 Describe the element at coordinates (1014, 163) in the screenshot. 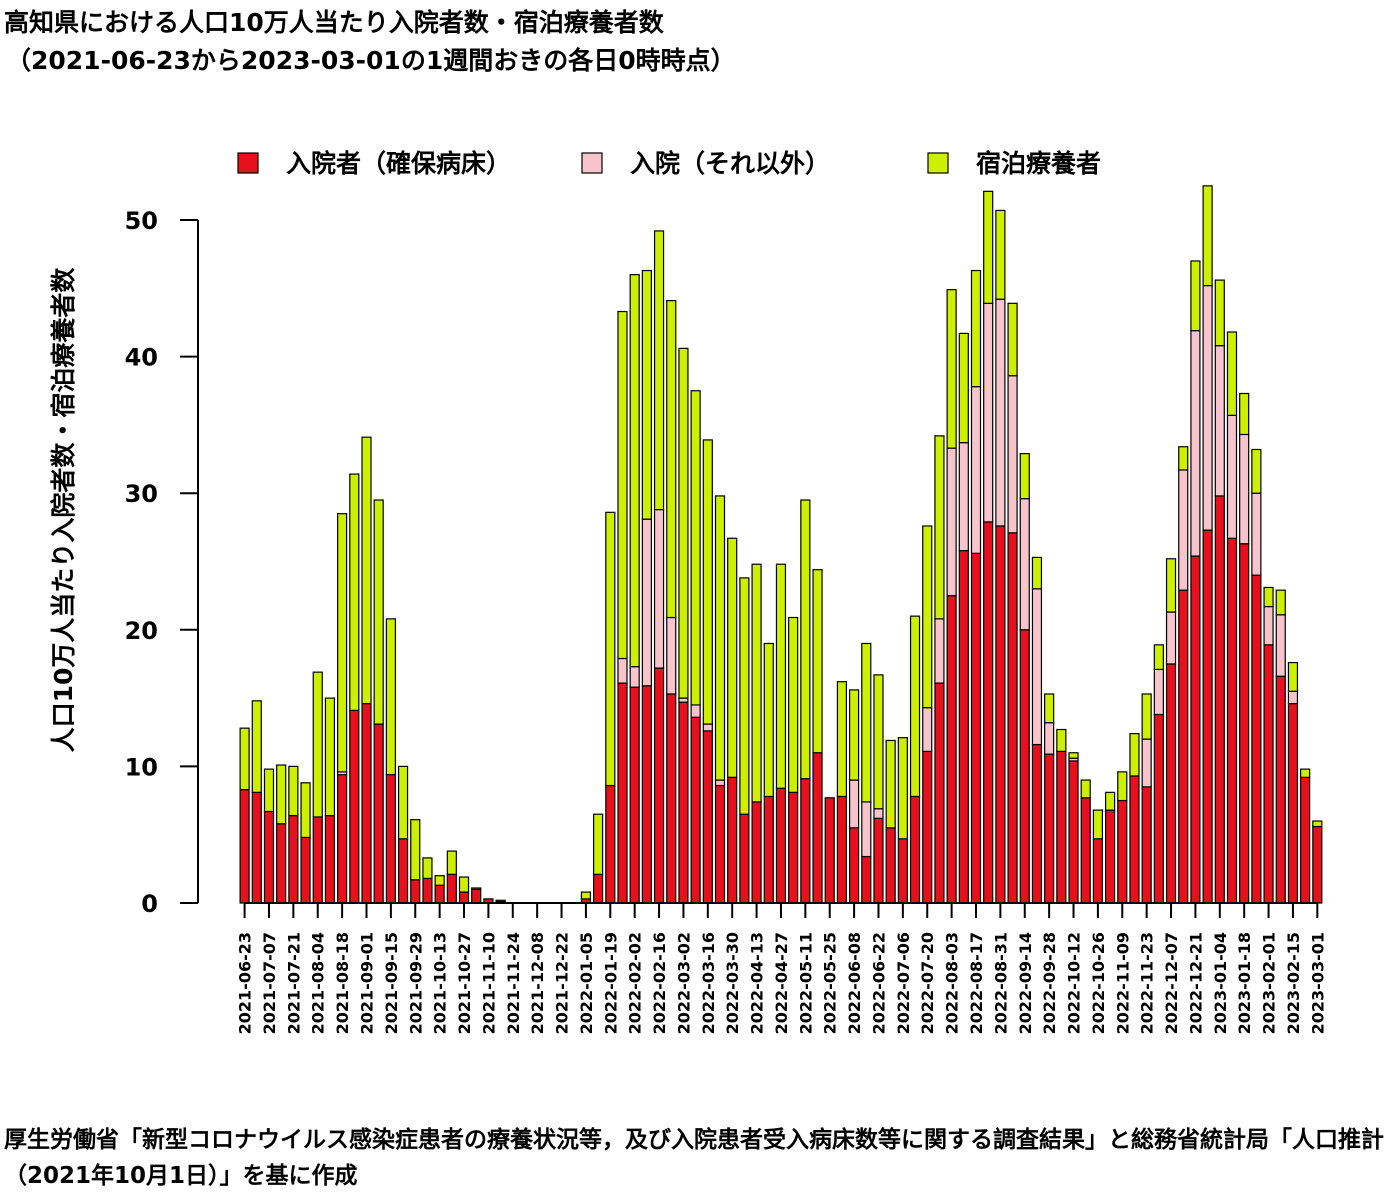

I see `legend-item: 宿泊療養者` at that location.